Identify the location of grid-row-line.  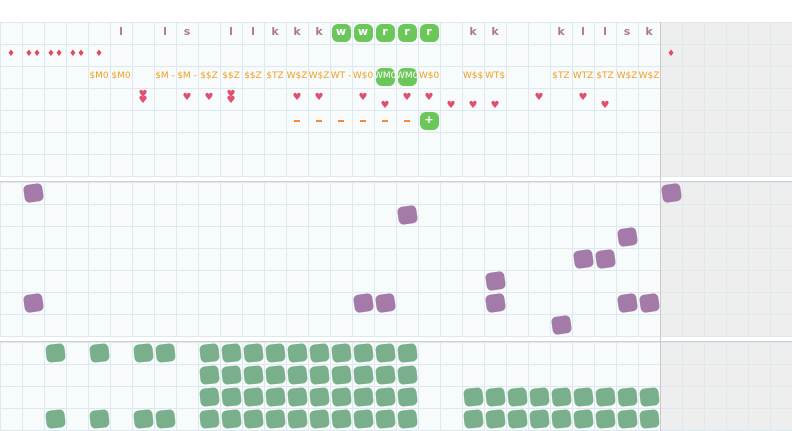
(396, 336).